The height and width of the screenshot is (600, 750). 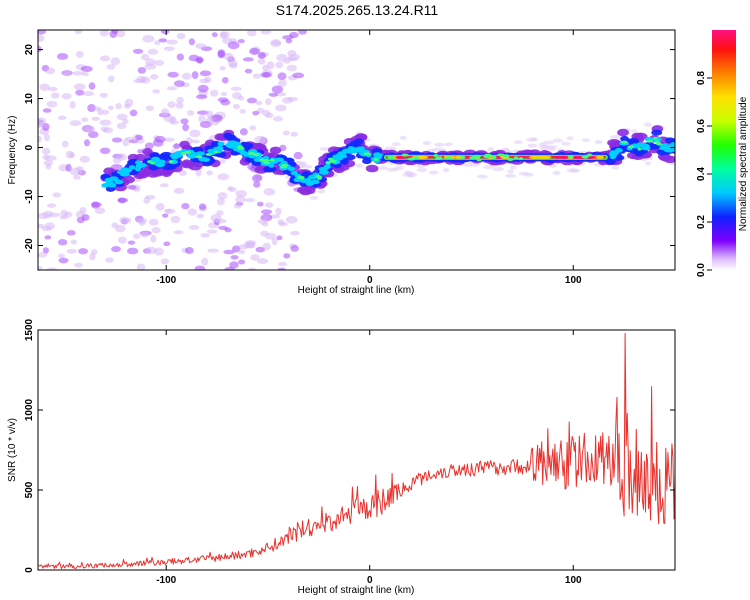 What do you see at coordinates (166, 580) in the screenshot?
I see `x-tick-label: -100` at bounding box center [166, 580].